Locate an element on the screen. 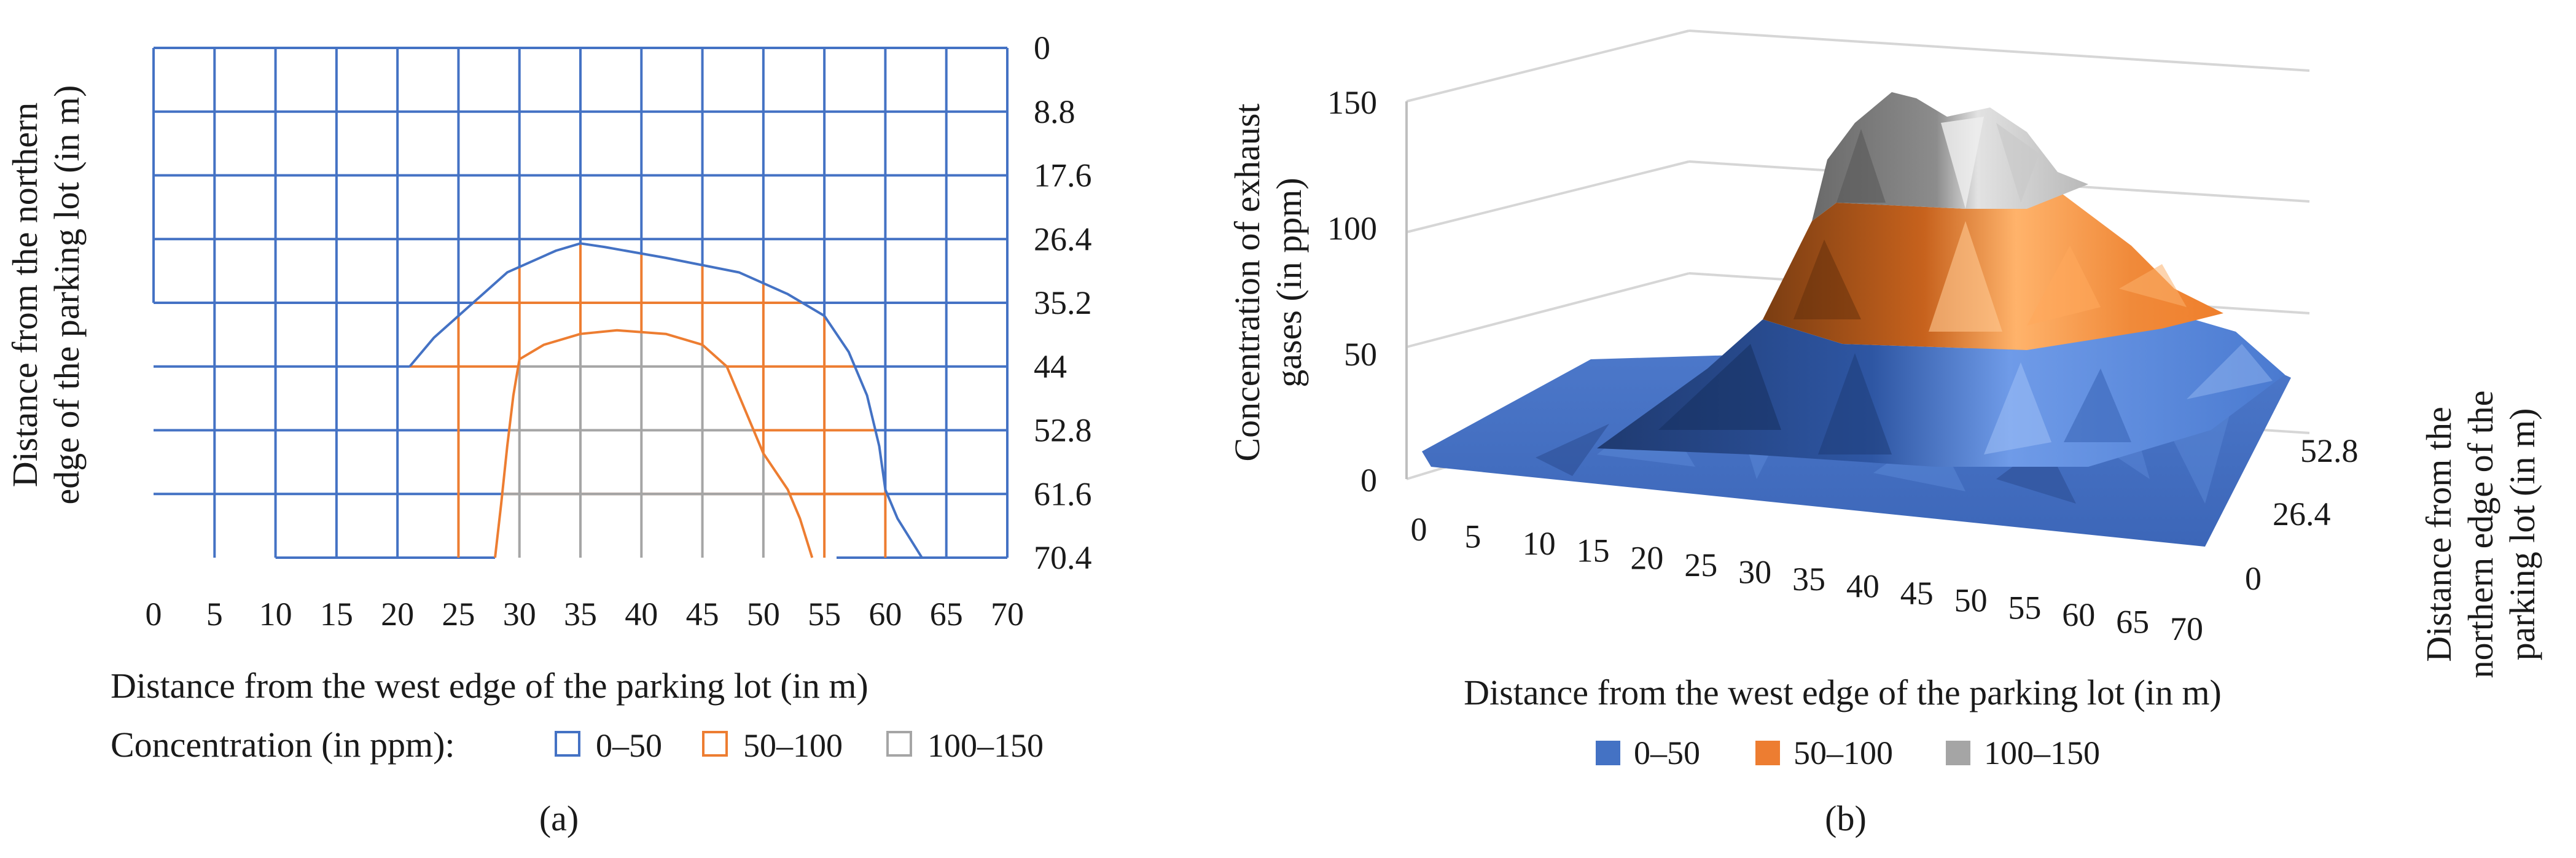 This screenshot has width=2576, height=858. y-tick-label: 17.6 is located at coordinates (1063, 175).